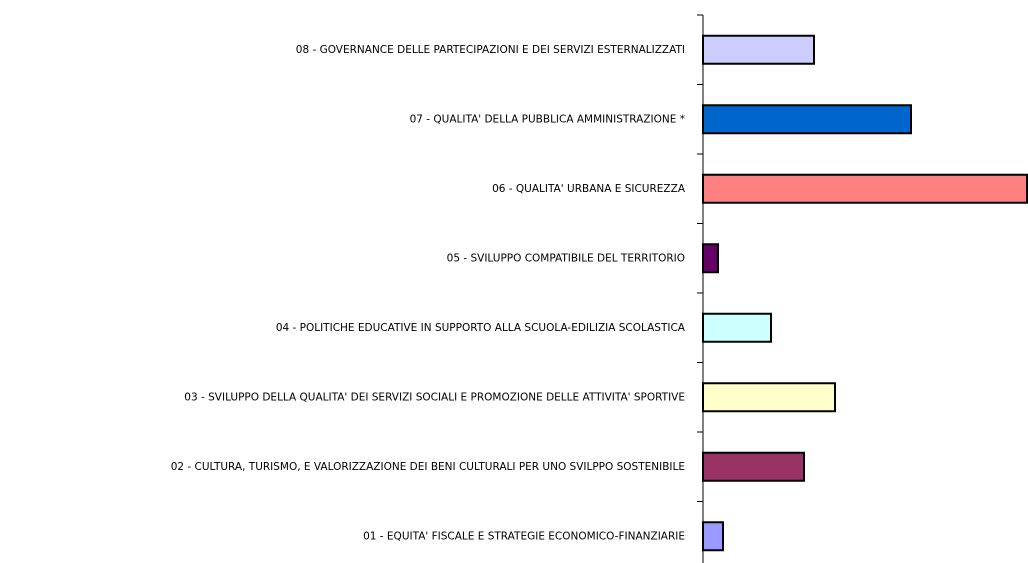 The image size is (1028, 563). Describe the element at coordinates (566, 258) in the screenshot. I see `category-label: 05 - SVILUPPO COMPATIBILE DEL TERRITORIO` at that location.